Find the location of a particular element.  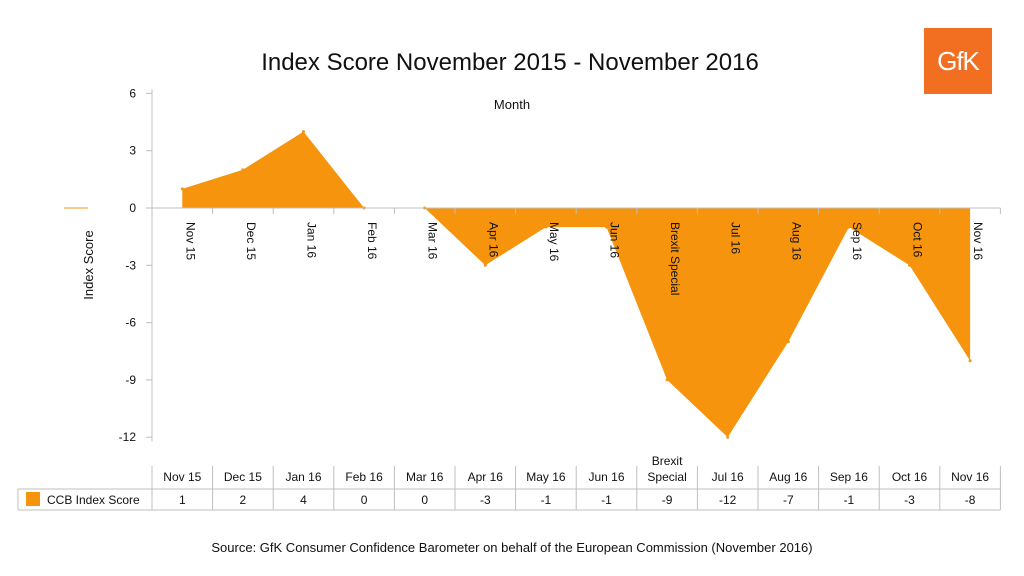

x-tick-label: Jul 16 is located at coordinates (736, 238).